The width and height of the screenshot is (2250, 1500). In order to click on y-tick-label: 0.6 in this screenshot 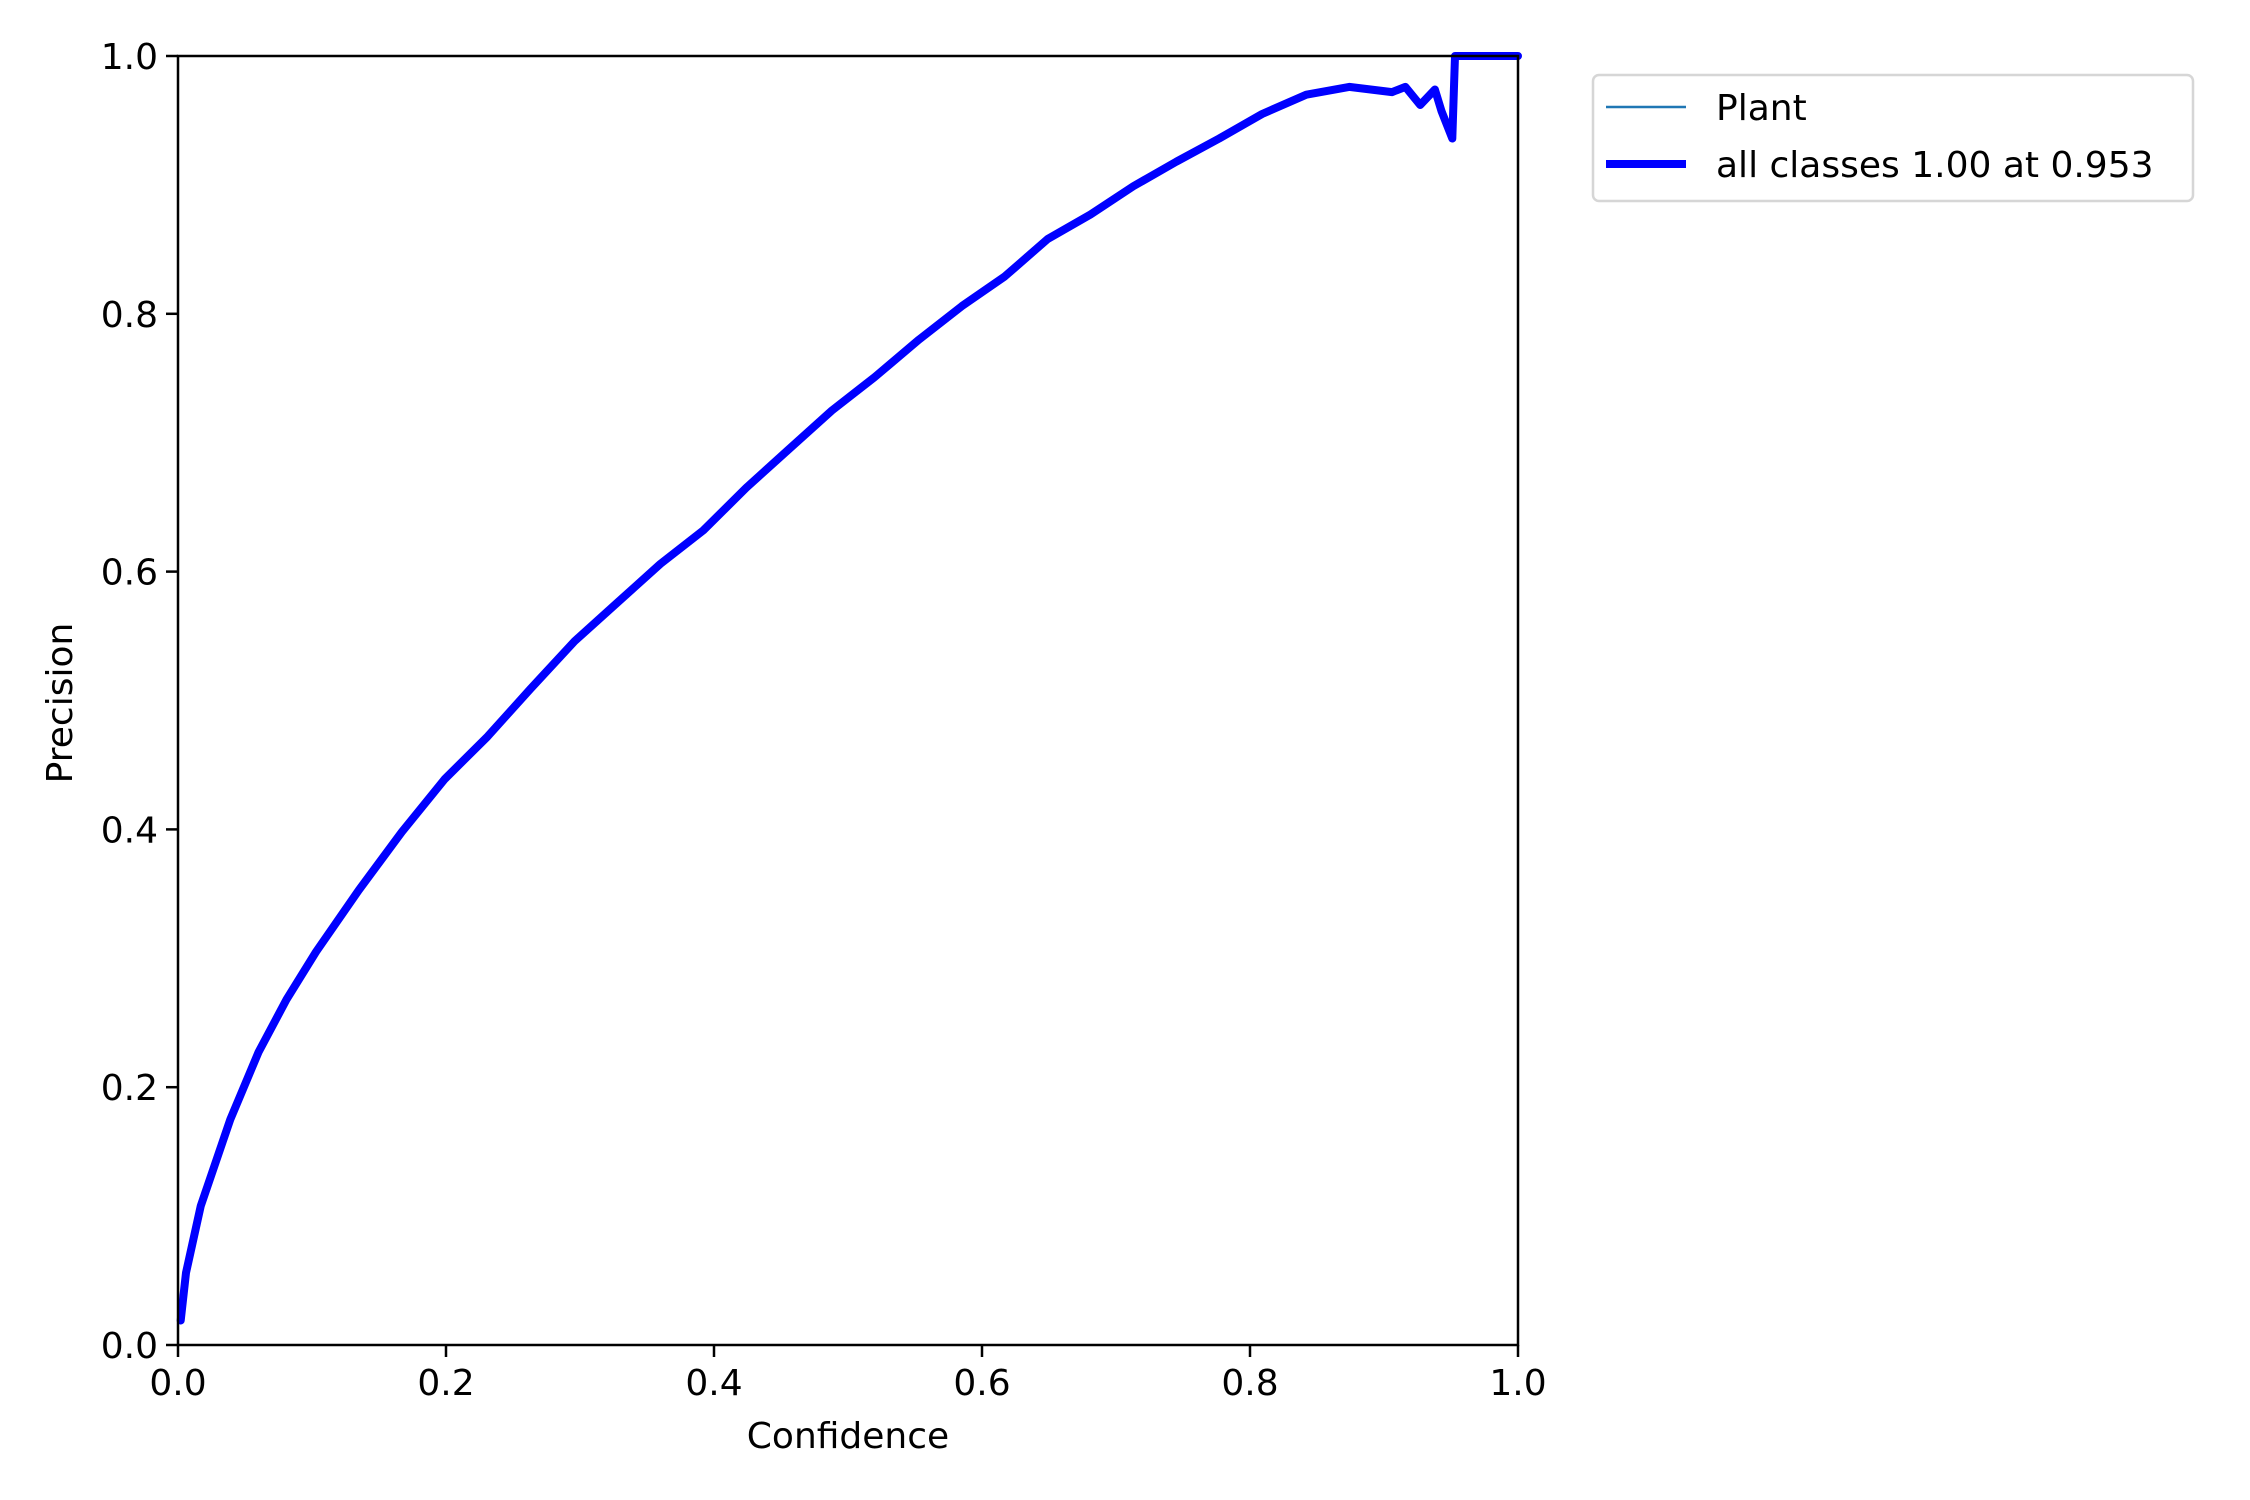, I will do `click(129, 573)`.